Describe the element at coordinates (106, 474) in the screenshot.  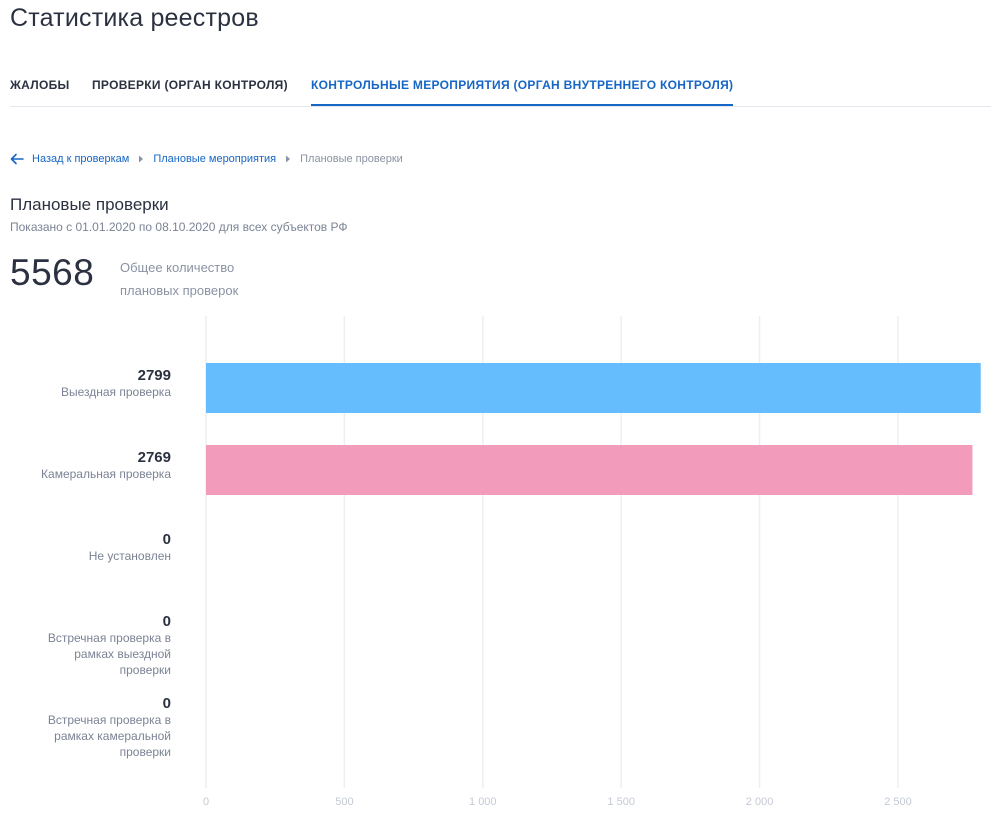
I see `category-label: Камеральная проверка` at that location.